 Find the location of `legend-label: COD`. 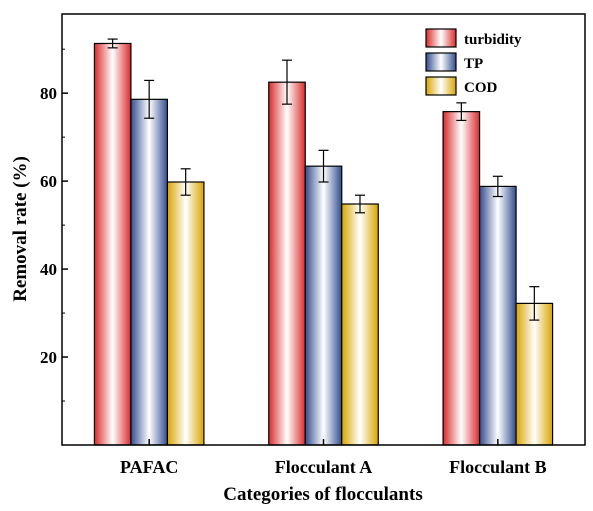

legend-label: COD is located at coordinates (481, 88).